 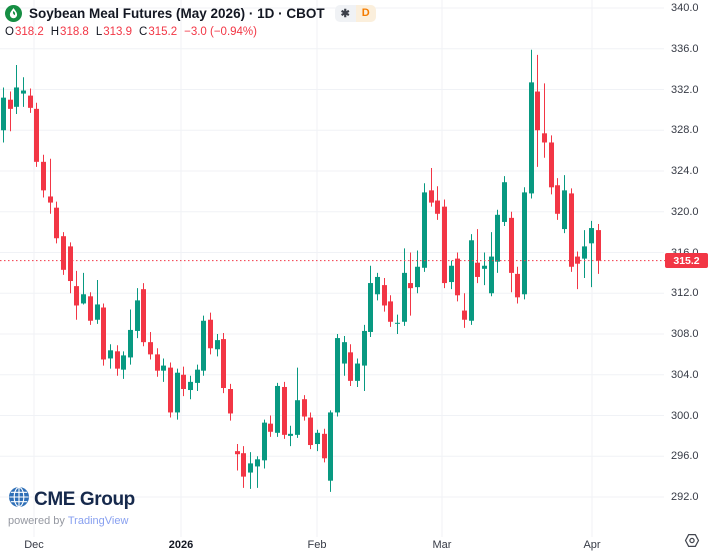 What do you see at coordinates (317, 545) in the screenshot?
I see `time-axis-label: Feb` at bounding box center [317, 545].